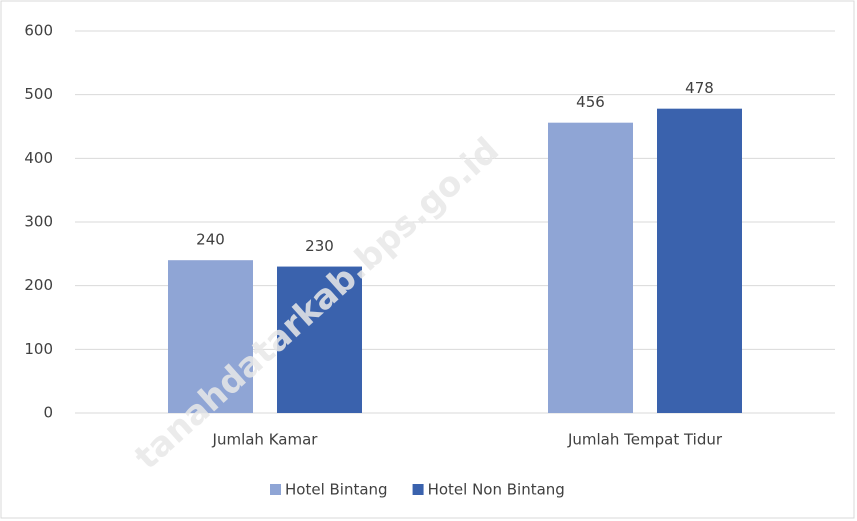 The height and width of the screenshot is (521, 857). What do you see at coordinates (38, 158) in the screenshot?
I see `y-tick-label: 400` at bounding box center [38, 158].